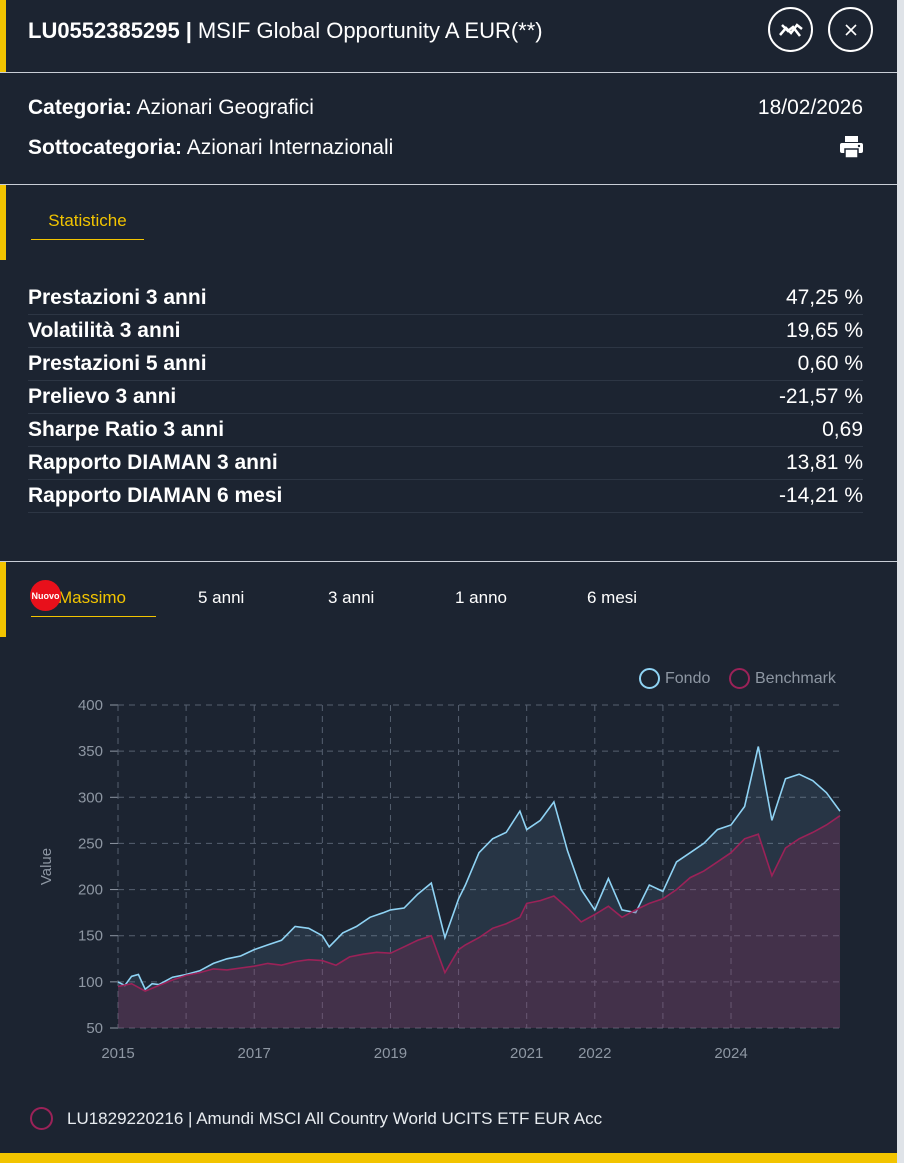  Describe the element at coordinates (3, 599) in the screenshot. I see `range-accent` at that location.